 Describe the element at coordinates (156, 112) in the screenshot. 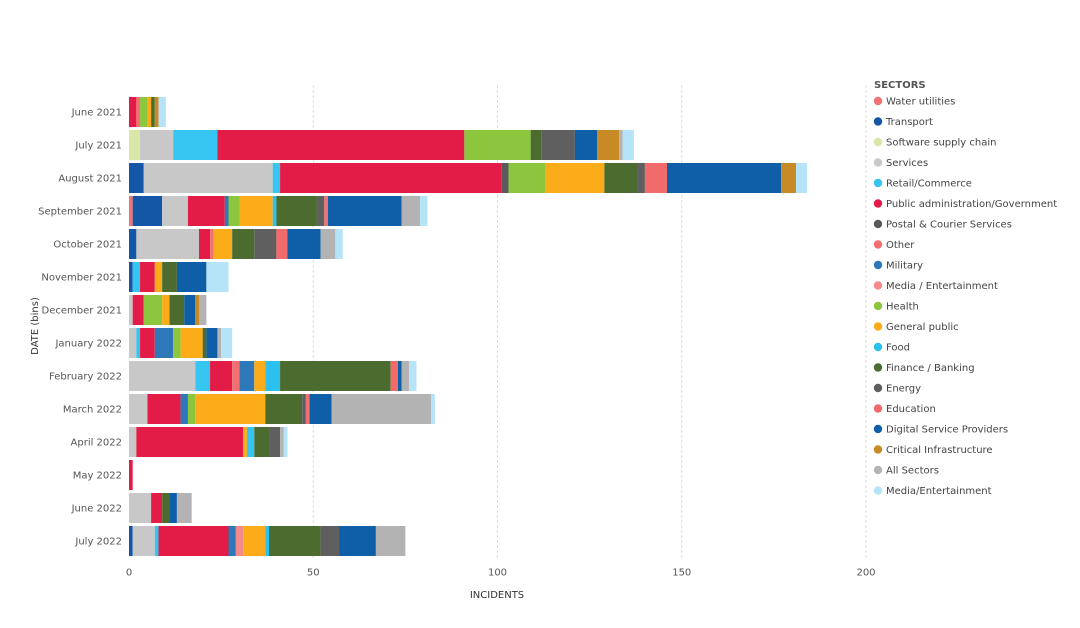

I see `bar-segment-critical-infrastructure` at that location.